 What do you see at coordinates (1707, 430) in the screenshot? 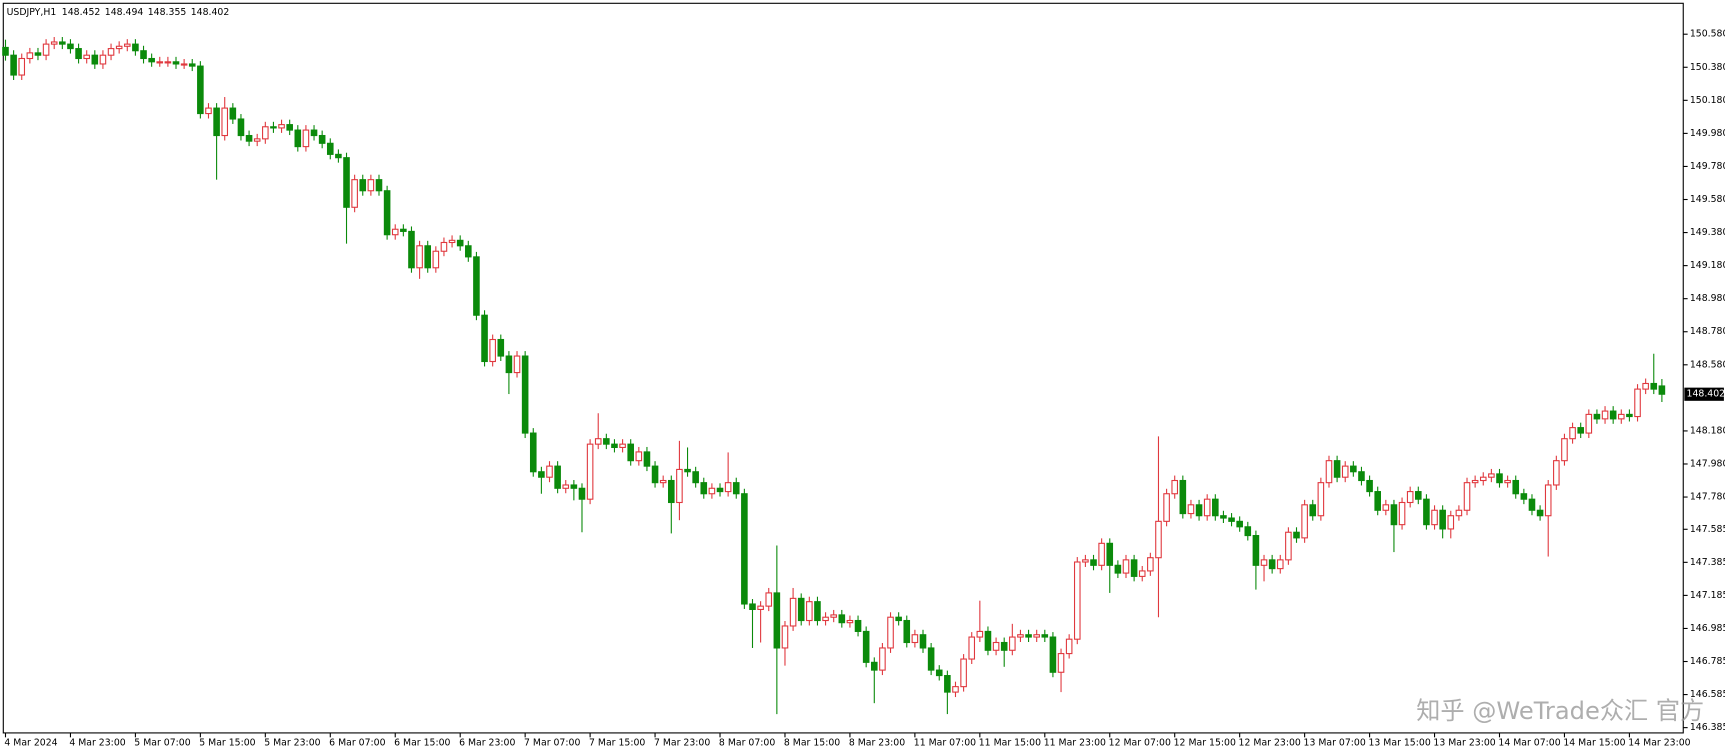
I see `y-tick-label: 148.180` at bounding box center [1707, 430].